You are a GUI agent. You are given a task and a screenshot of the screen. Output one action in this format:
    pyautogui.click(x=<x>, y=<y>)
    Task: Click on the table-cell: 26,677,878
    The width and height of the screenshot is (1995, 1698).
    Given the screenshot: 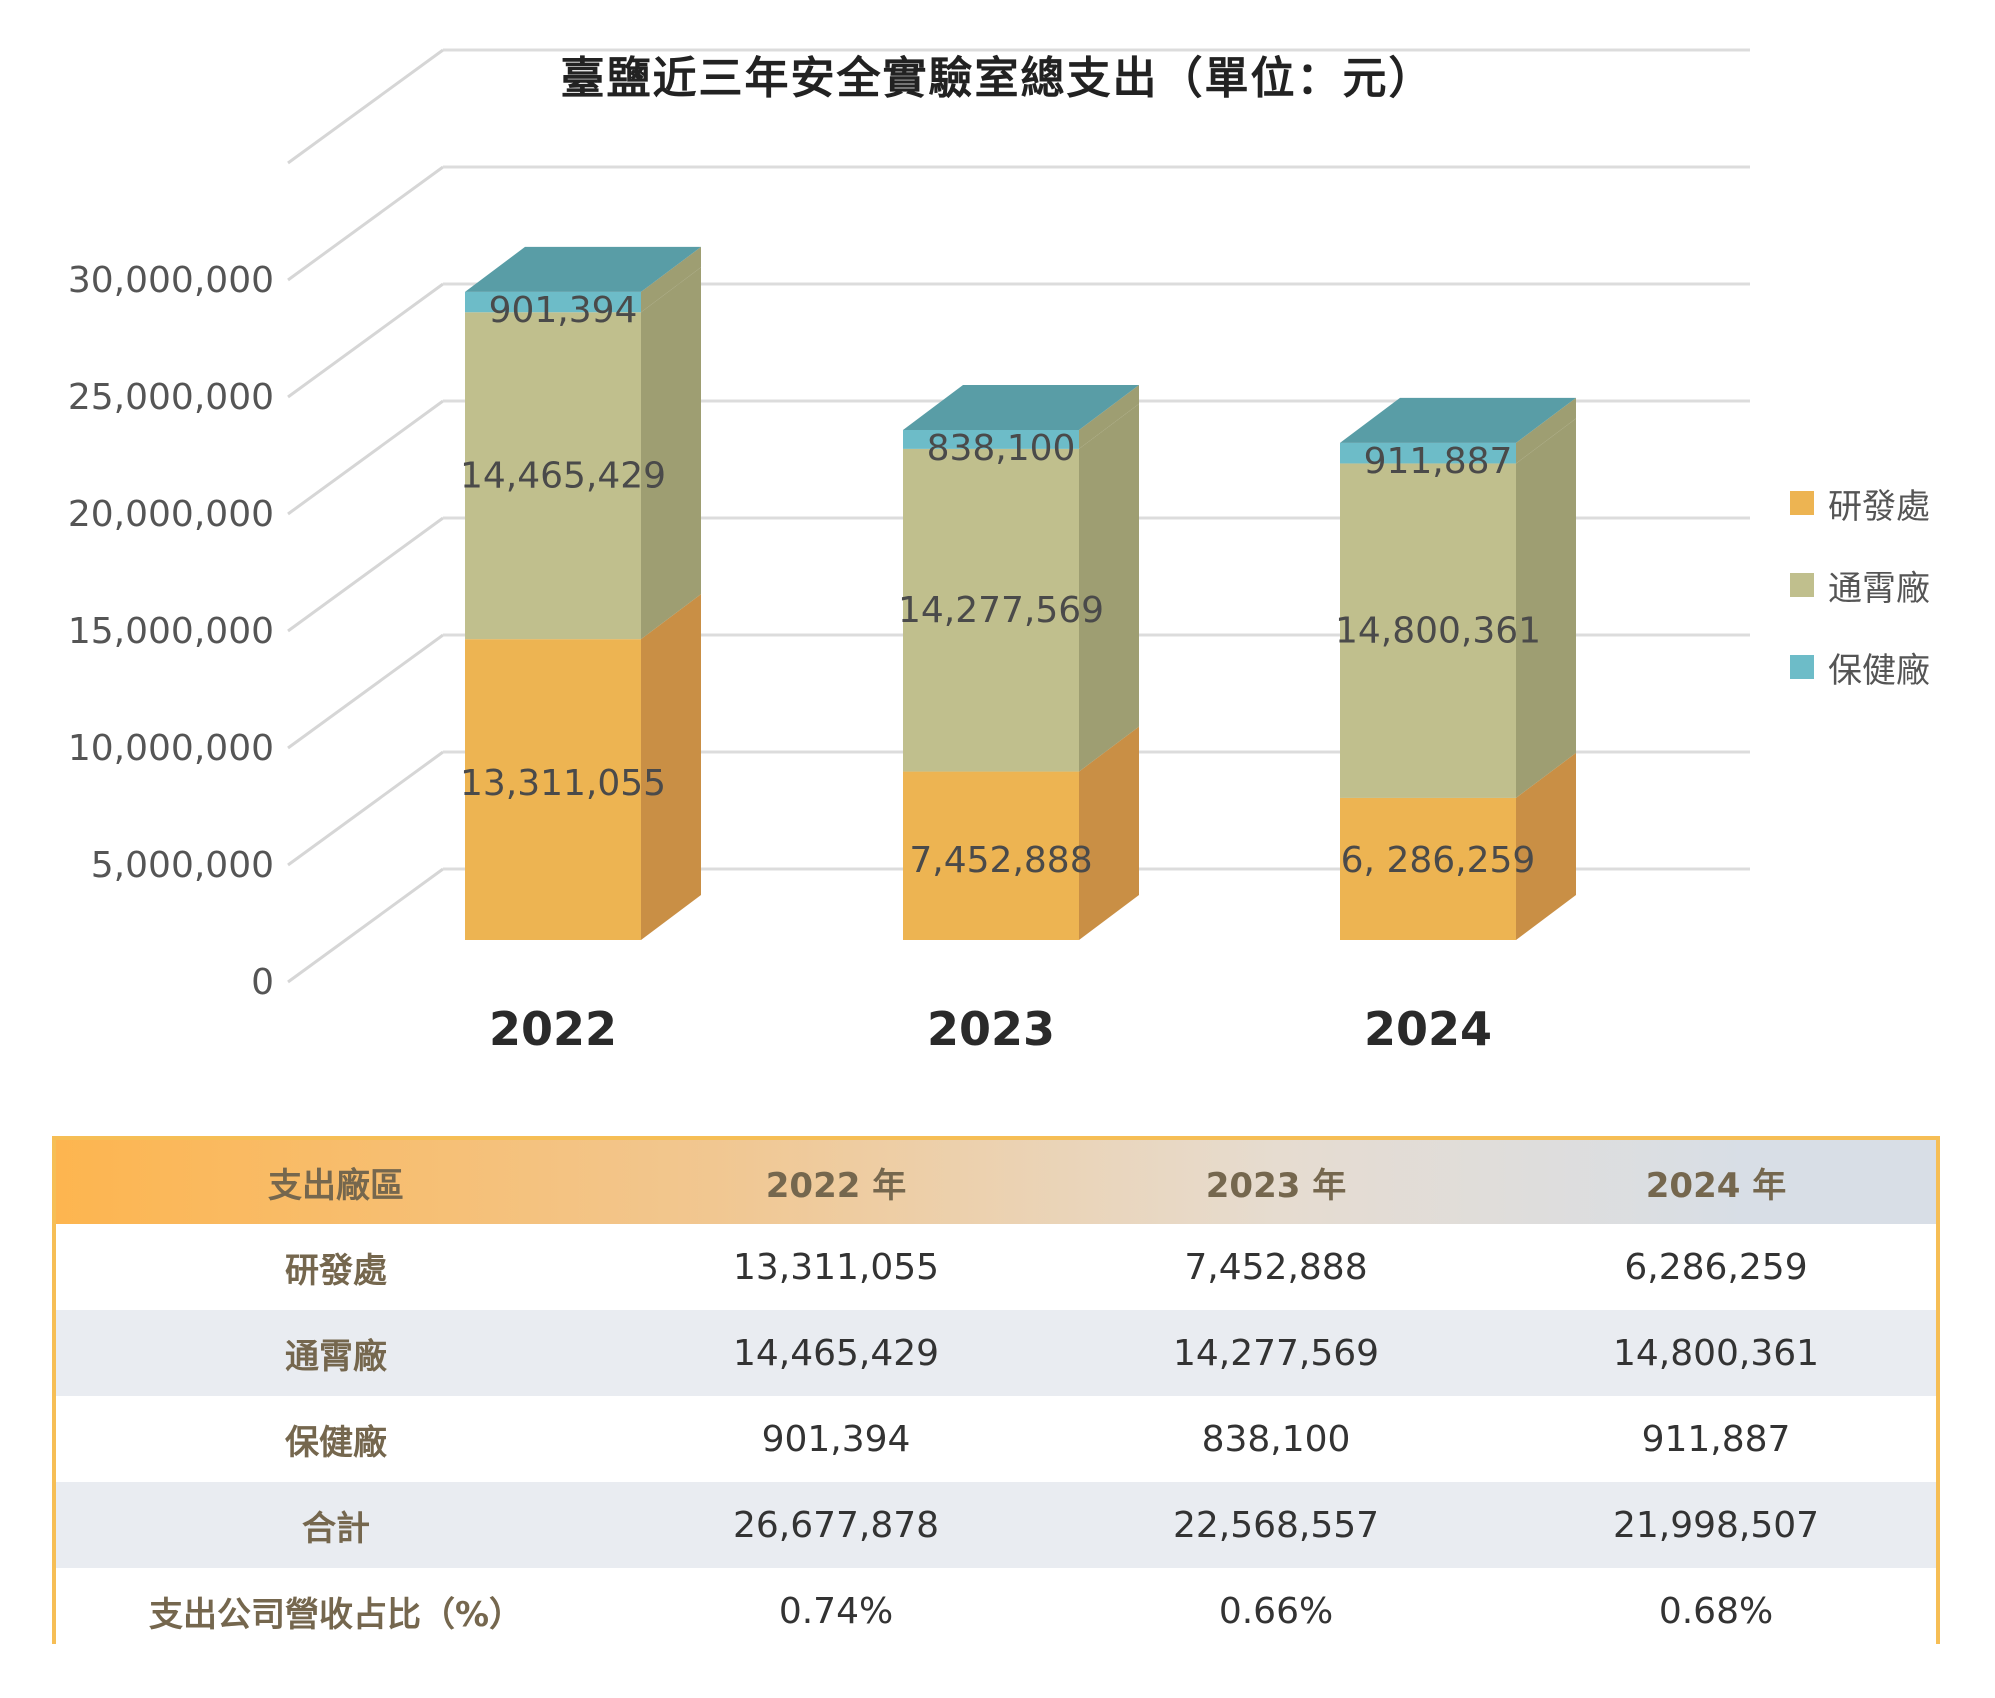 What is the action you would take?
    pyautogui.click(x=836, y=1525)
    